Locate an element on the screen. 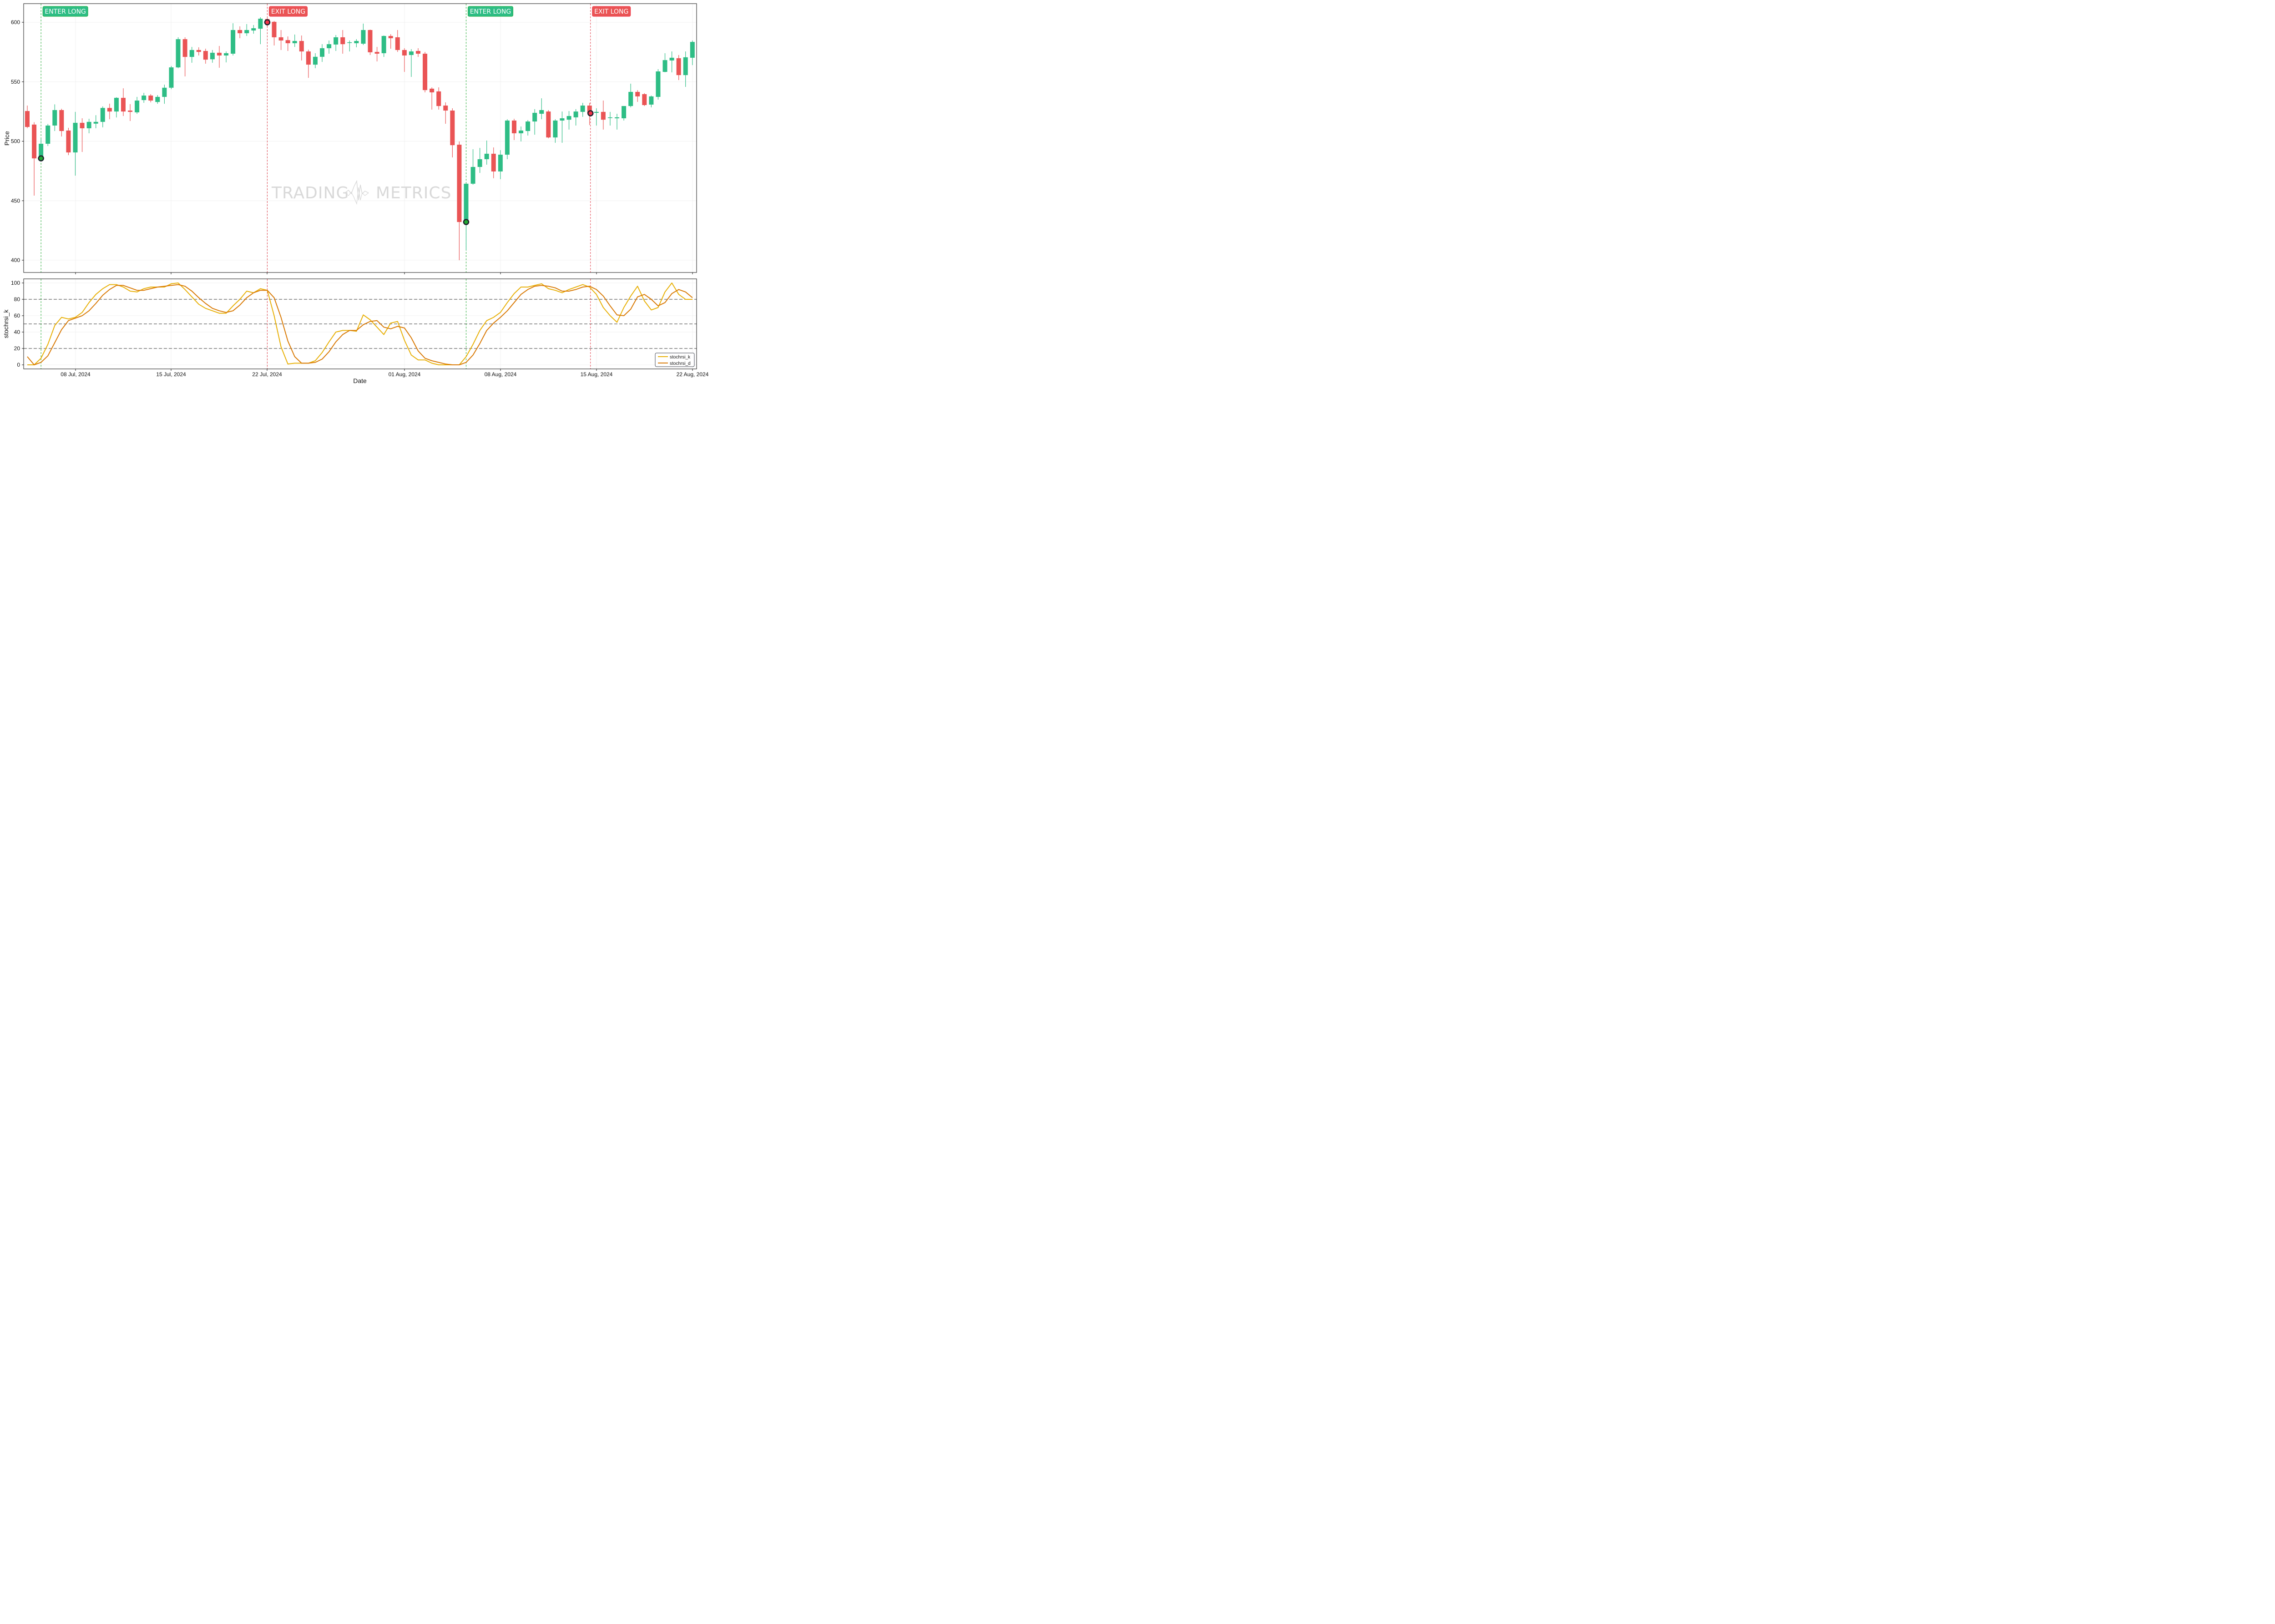  price-axis-label: Price is located at coordinates (7, 138).